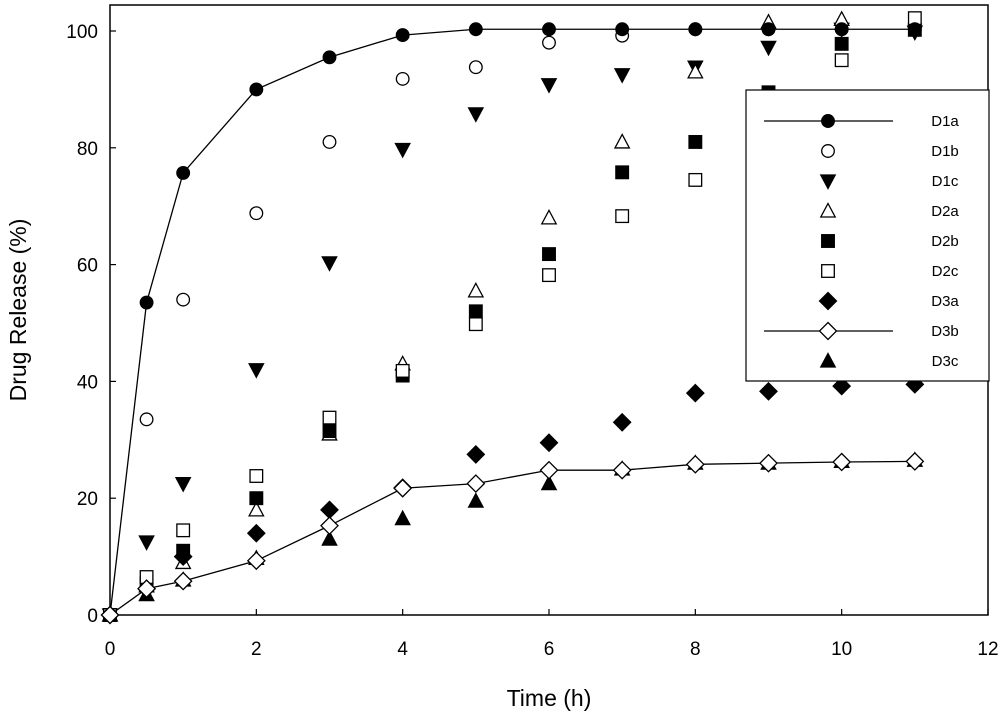 Image resolution: width=1000 pixels, height=717 pixels. Describe the element at coordinates (256, 649) in the screenshot. I see `x-tick-label: 2` at that location.